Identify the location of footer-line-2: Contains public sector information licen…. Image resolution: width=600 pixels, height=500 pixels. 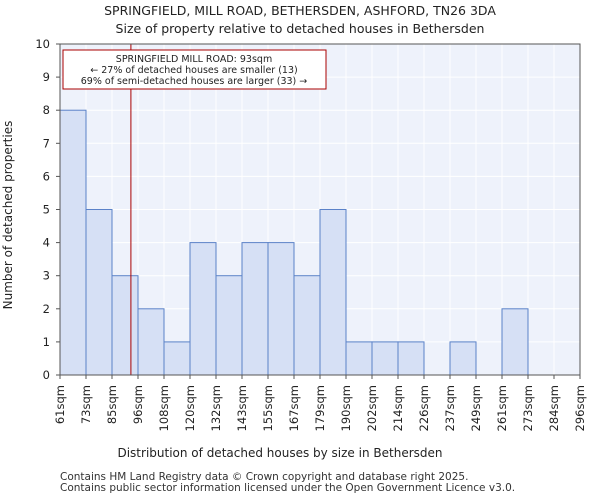
(288, 488).